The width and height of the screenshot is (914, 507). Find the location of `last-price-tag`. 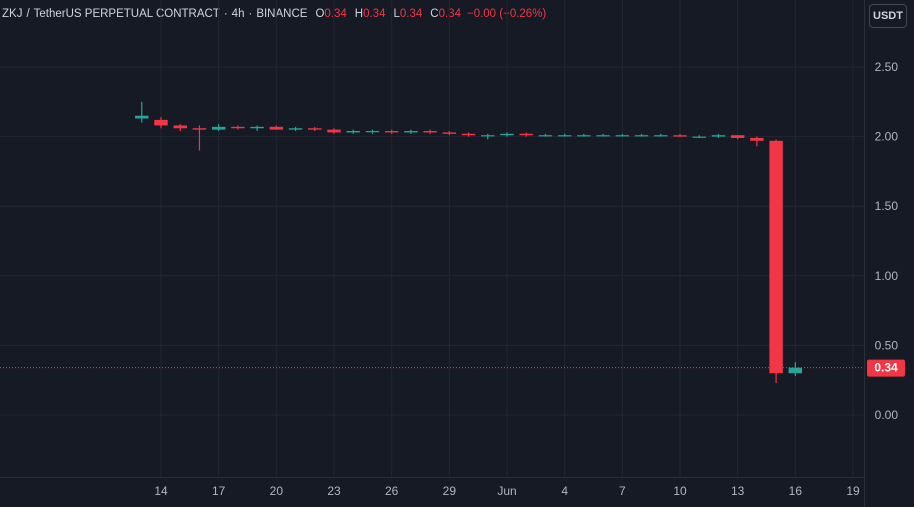

last-price-tag is located at coordinates (886, 368).